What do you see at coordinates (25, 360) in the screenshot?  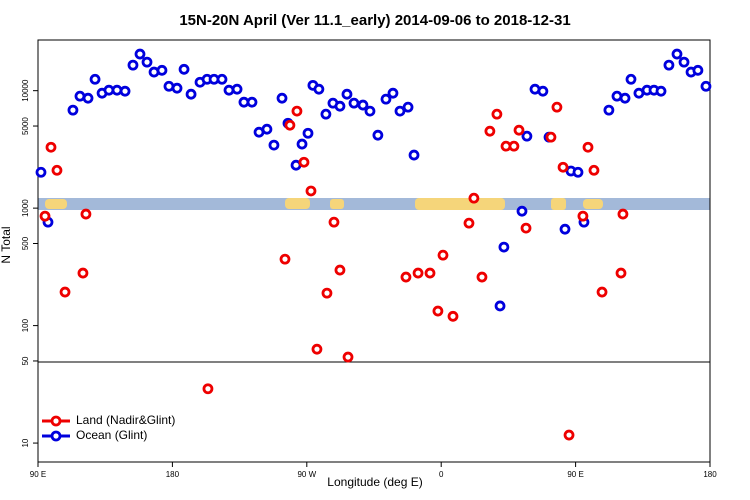 I see `y-tick-label: 50` at bounding box center [25, 360].